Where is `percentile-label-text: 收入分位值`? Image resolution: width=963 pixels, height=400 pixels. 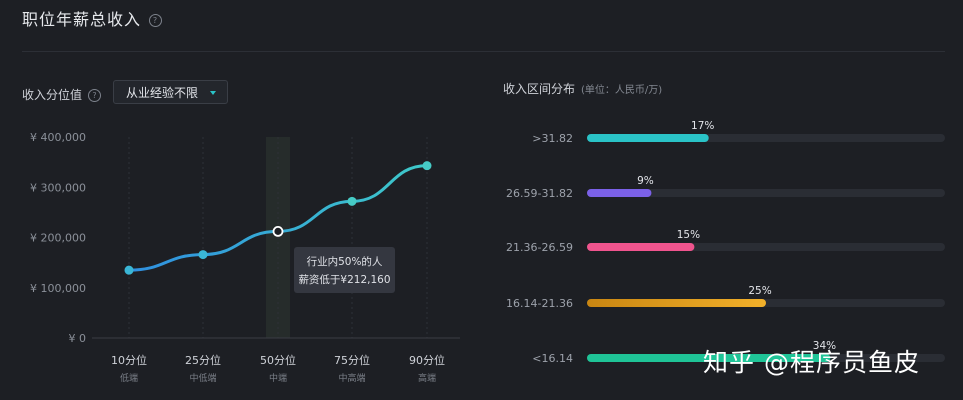 percentile-label-text: 收入分位值 is located at coordinates (52, 95).